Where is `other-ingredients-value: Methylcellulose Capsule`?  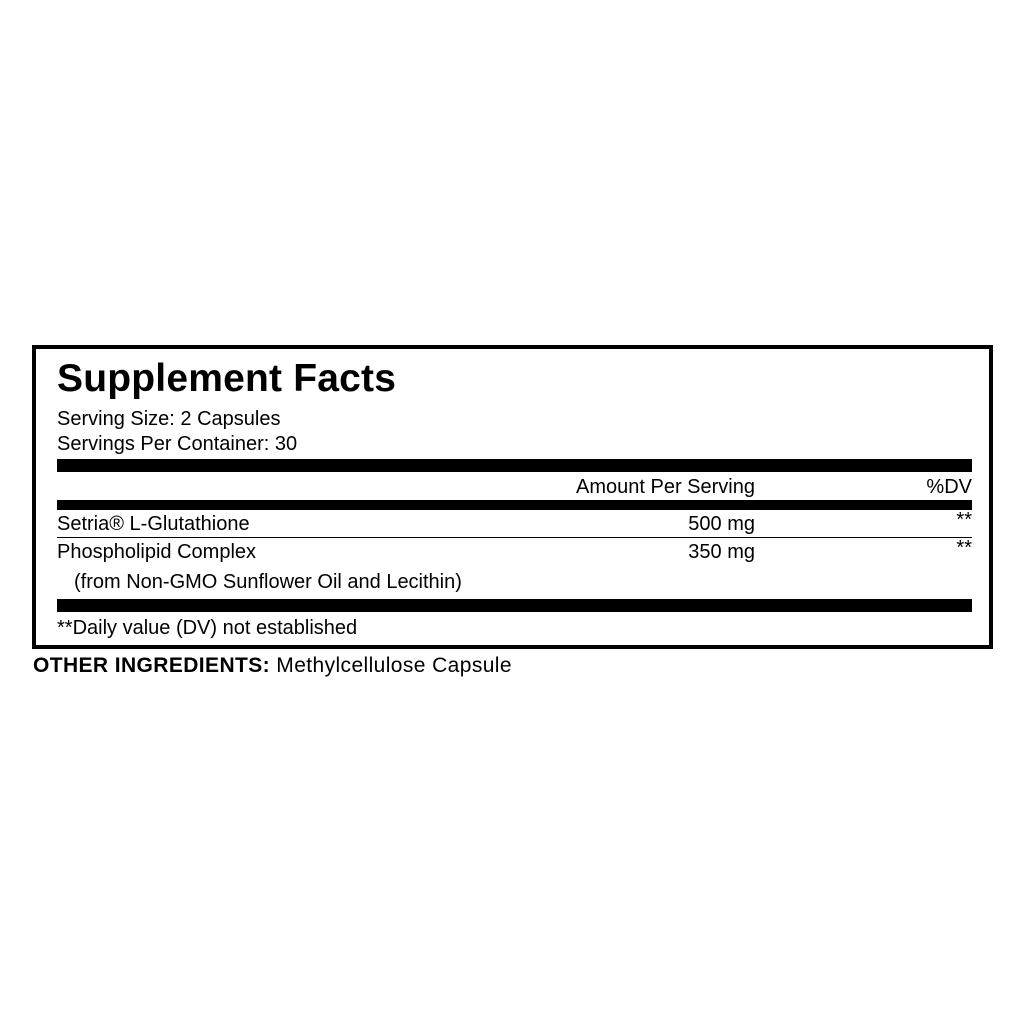 other-ingredients-value: Methylcellulose Capsule is located at coordinates (394, 665).